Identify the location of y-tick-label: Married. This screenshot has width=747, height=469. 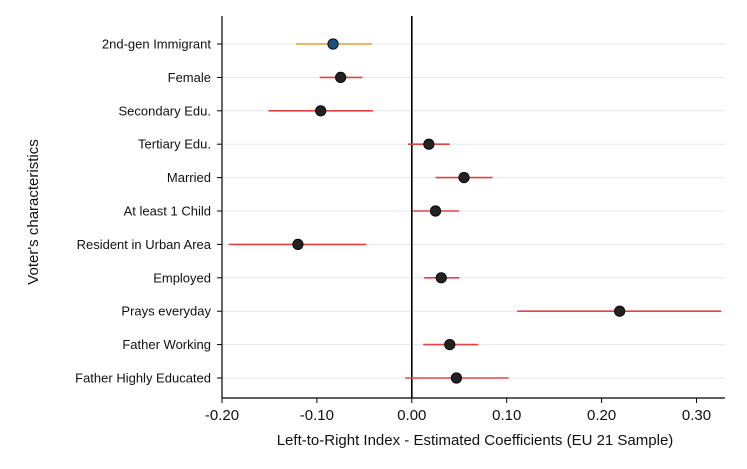
(189, 177).